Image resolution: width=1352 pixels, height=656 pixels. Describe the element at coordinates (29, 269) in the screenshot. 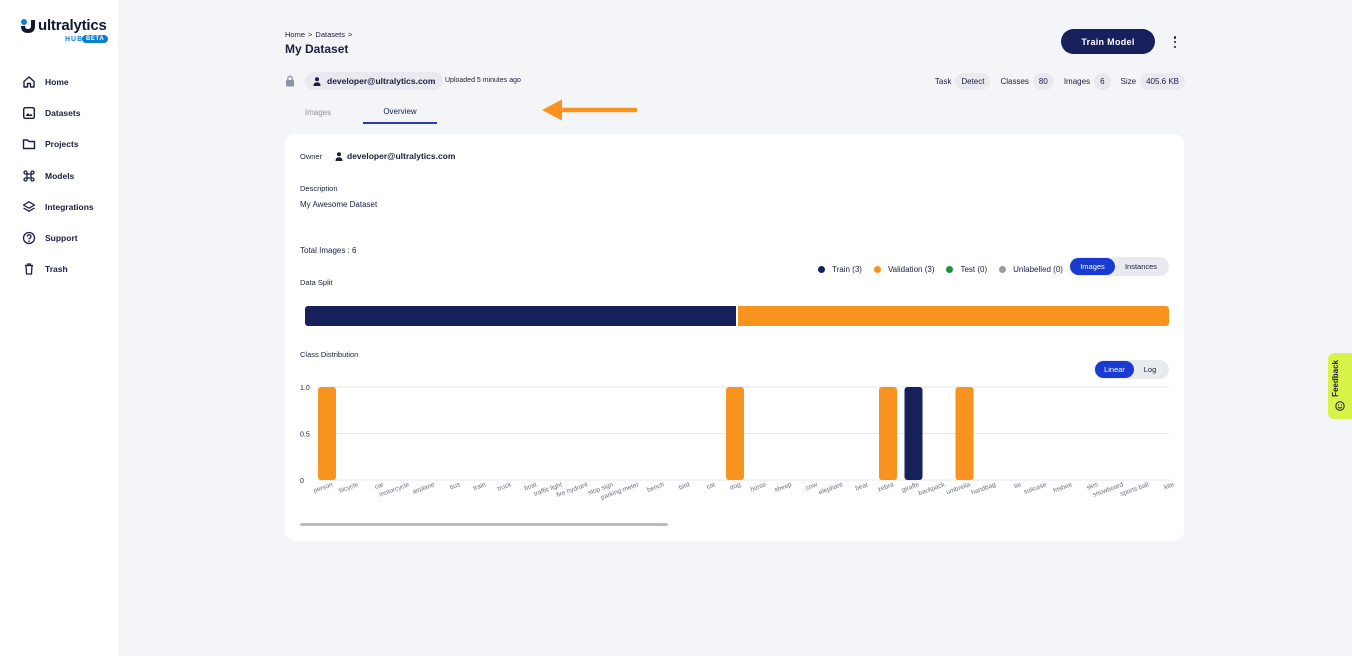

I see `trash-icon` at that location.